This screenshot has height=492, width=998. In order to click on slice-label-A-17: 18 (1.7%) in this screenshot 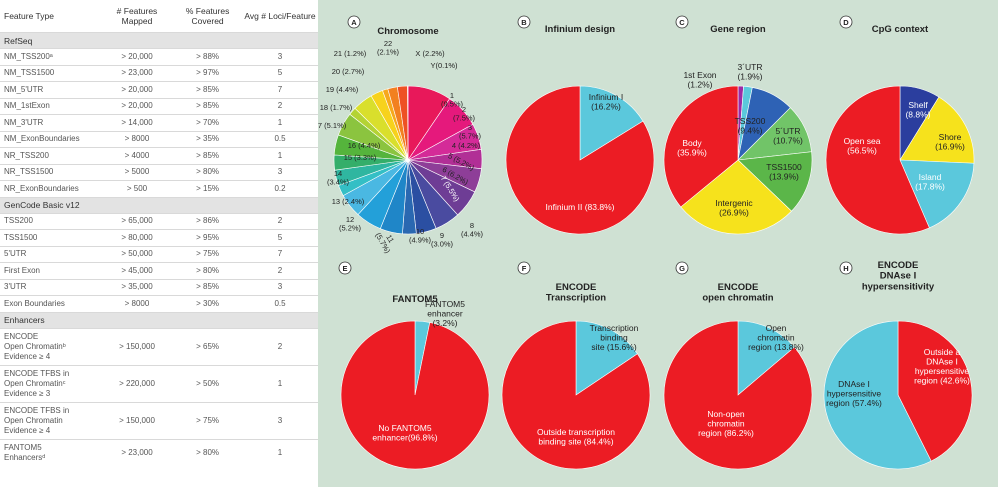, I will do `click(336, 107)`.